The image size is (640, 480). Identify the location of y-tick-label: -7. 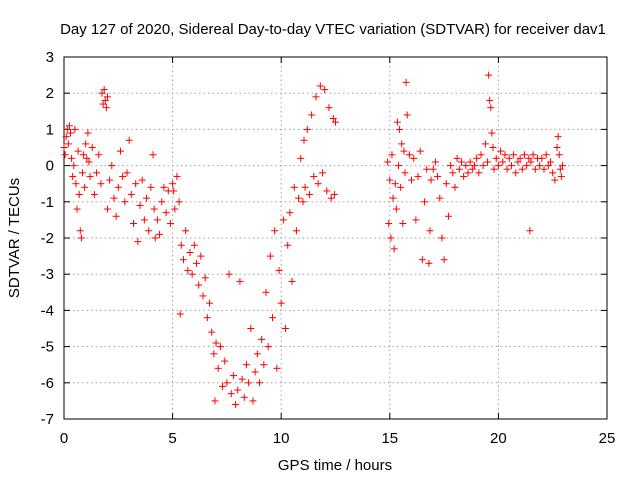
(47, 419).